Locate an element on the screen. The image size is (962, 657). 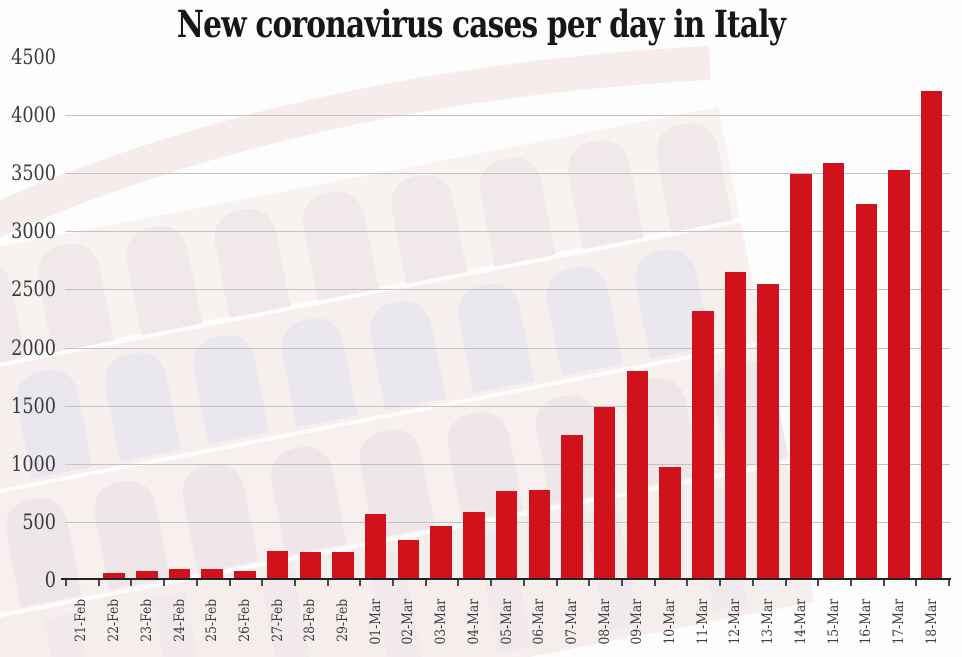
x-axis-tick-label: 26-Feb is located at coordinates (244, 620).